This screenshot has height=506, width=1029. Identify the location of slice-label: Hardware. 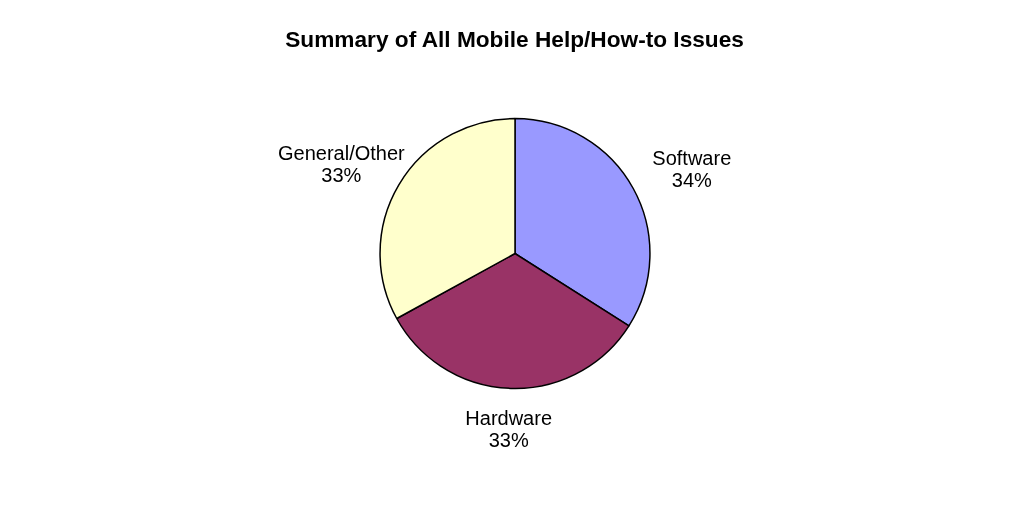
(509, 417).